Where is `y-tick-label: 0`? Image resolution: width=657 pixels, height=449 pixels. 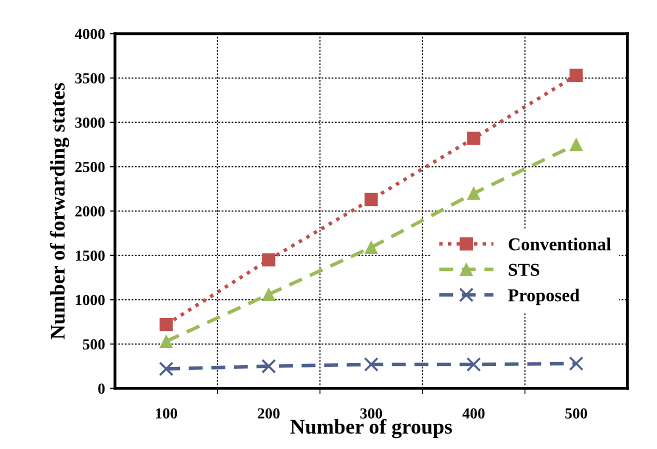
y-tick-label: 0 is located at coordinates (101, 389).